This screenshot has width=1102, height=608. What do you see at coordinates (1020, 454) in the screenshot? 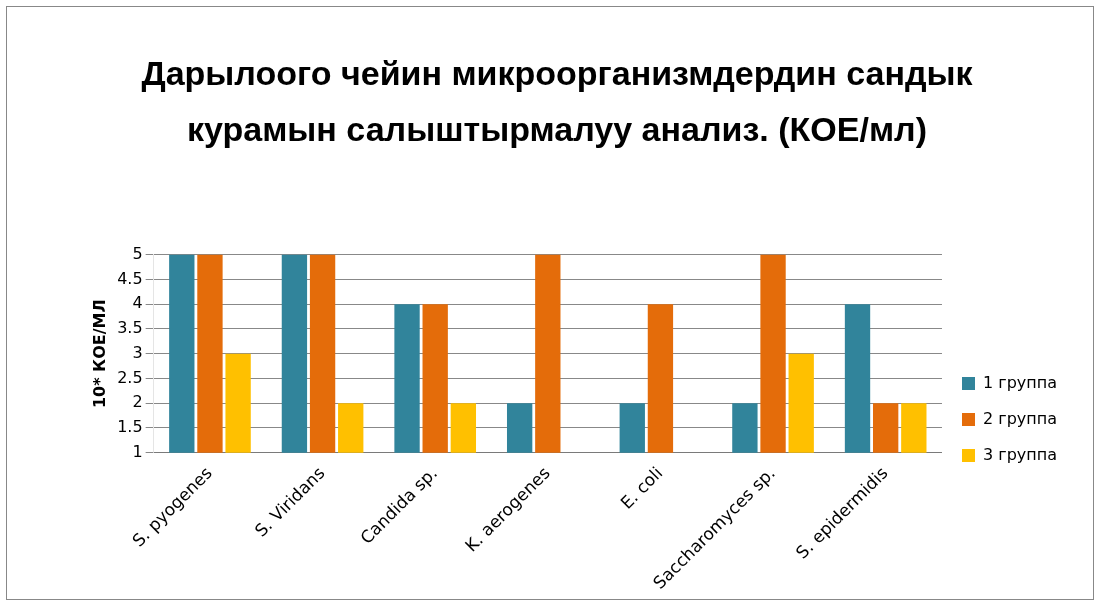
I see `legend-label: 3 группа` at bounding box center [1020, 454].